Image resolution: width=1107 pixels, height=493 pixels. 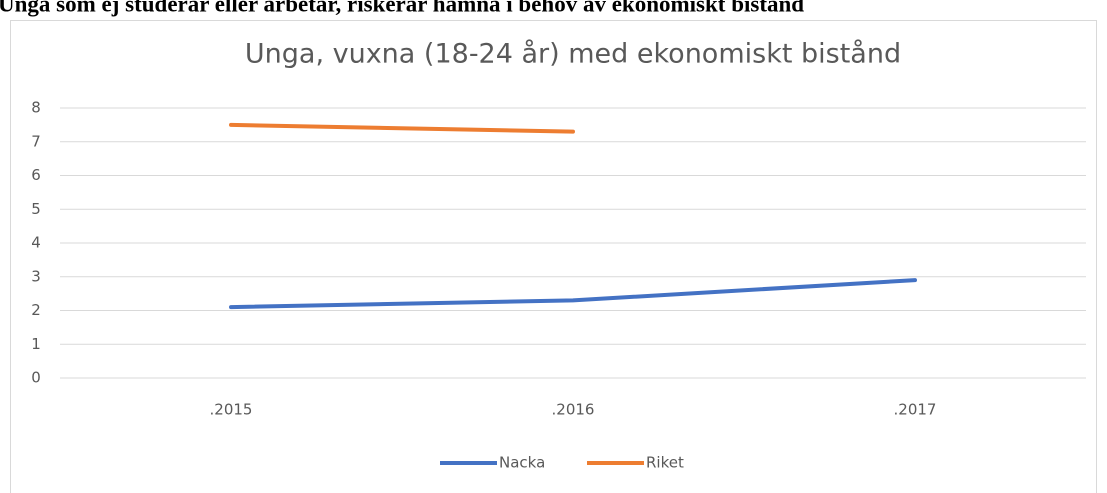 What do you see at coordinates (522, 463) in the screenshot?
I see `legend-label: Nacka` at bounding box center [522, 463].